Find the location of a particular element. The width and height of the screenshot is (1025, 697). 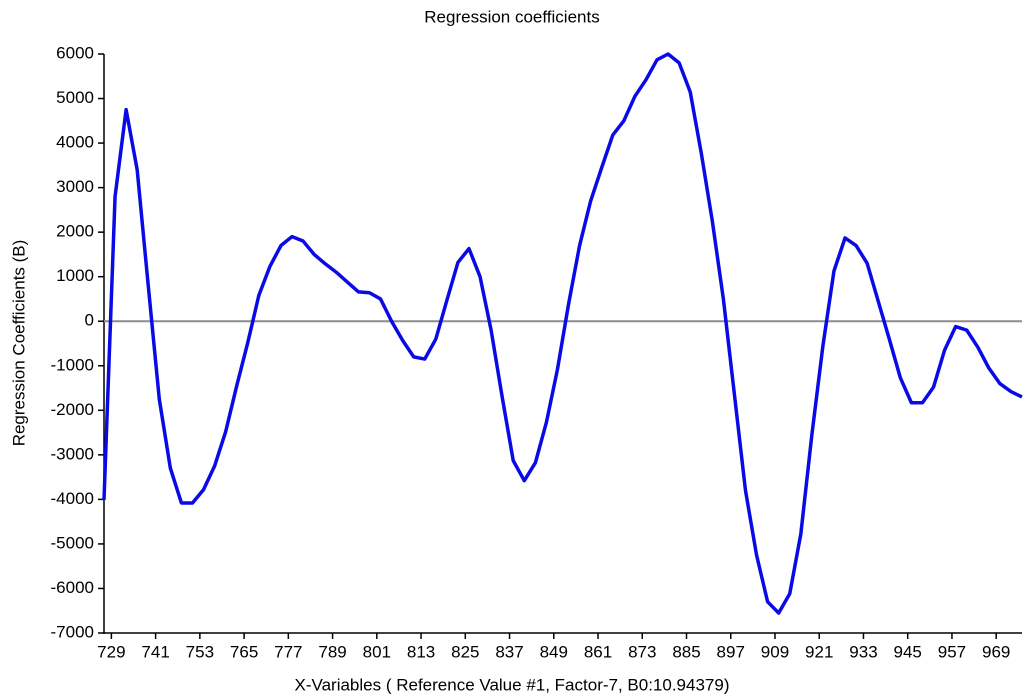

x-tick-label: 753 is located at coordinates (200, 651).